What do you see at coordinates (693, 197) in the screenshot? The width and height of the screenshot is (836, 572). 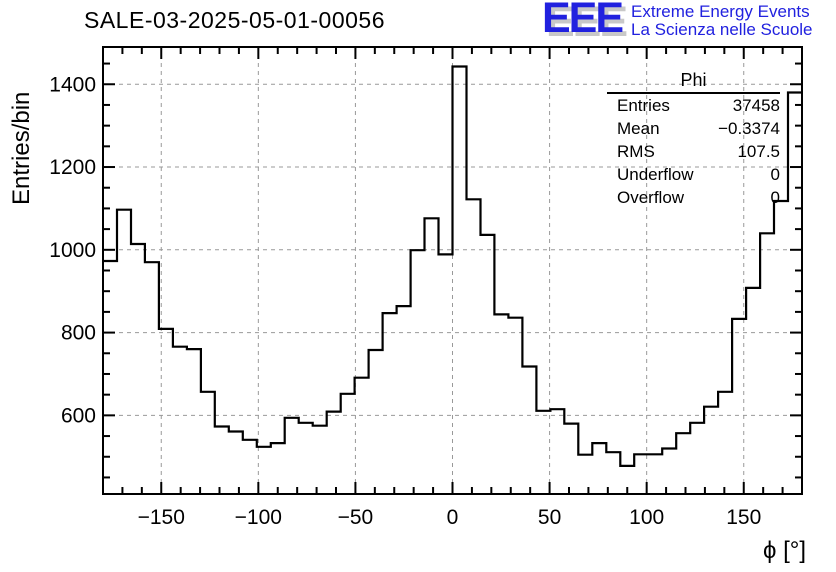 I see `stats-row-overflow: Overflow 0` at bounding box center [693, 197].